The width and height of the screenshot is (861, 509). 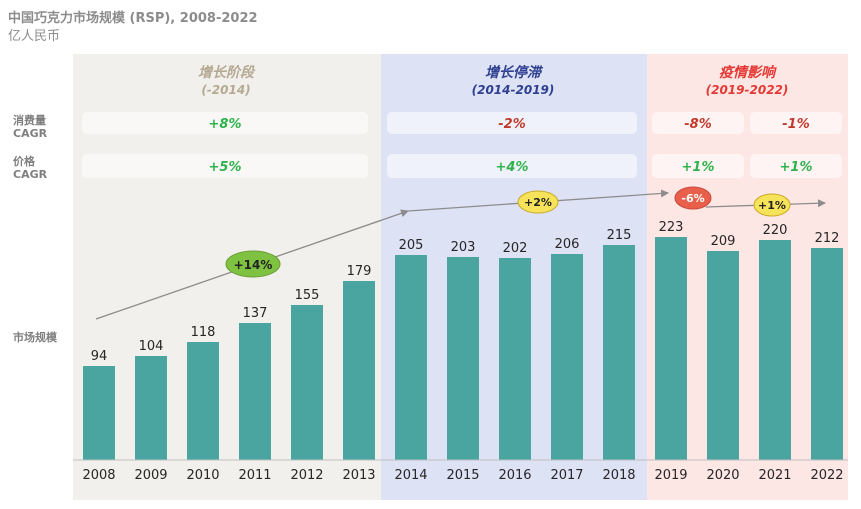 I want to click on x-tick-label-2019: 2019, so click(x=670, y=475).